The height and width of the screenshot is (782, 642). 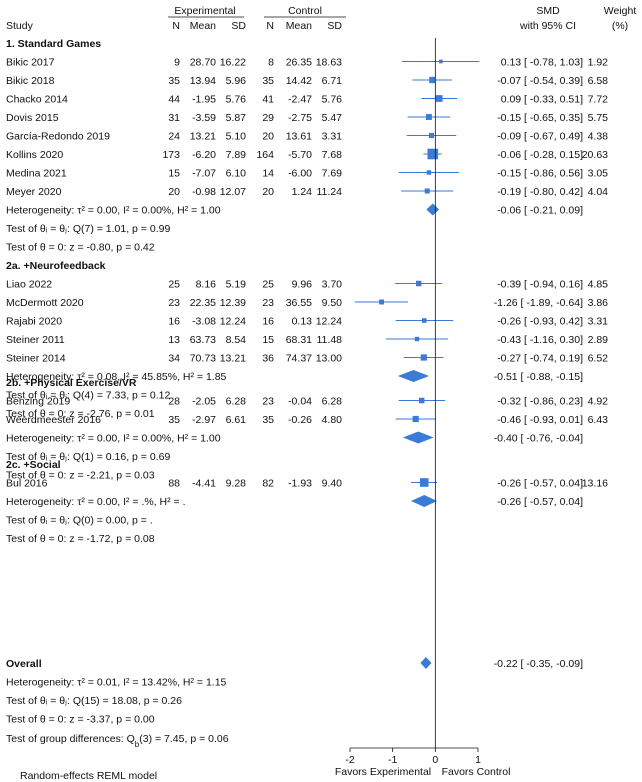 I want to click on study-n-control: 20, so click(x=268, y=137).